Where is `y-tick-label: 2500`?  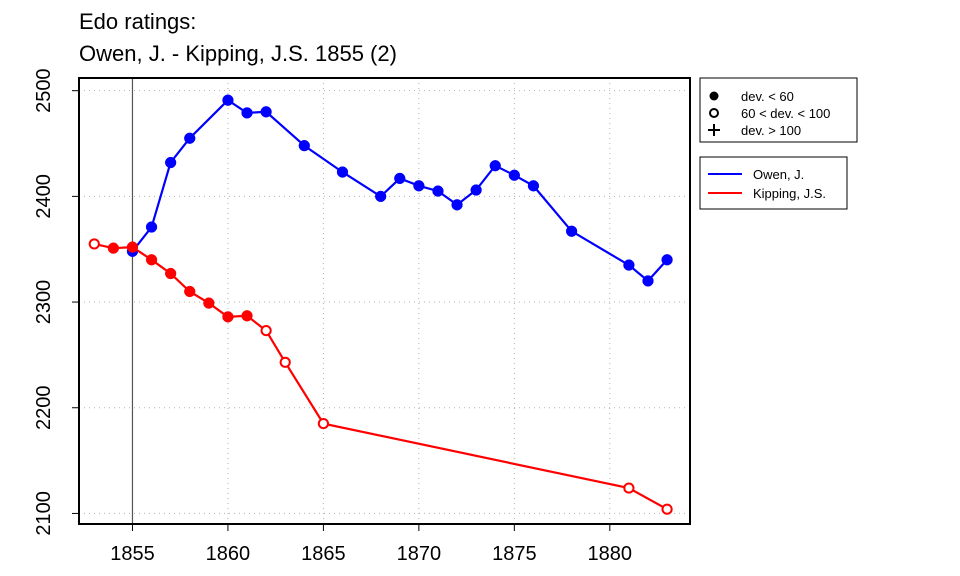
y-tick-label: 2500 is located at coordinates (44, 90).